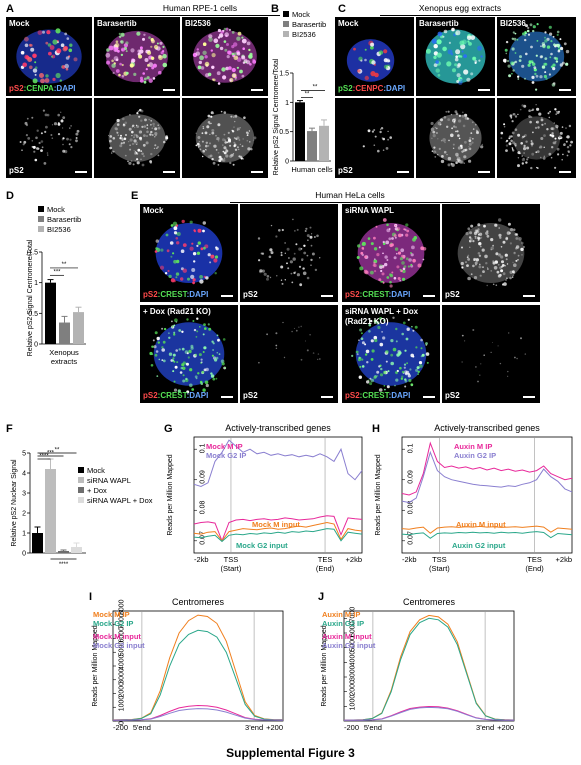 The image size is (581, 765). I want to click on y-tick-label: 8000, so click(122, 607).